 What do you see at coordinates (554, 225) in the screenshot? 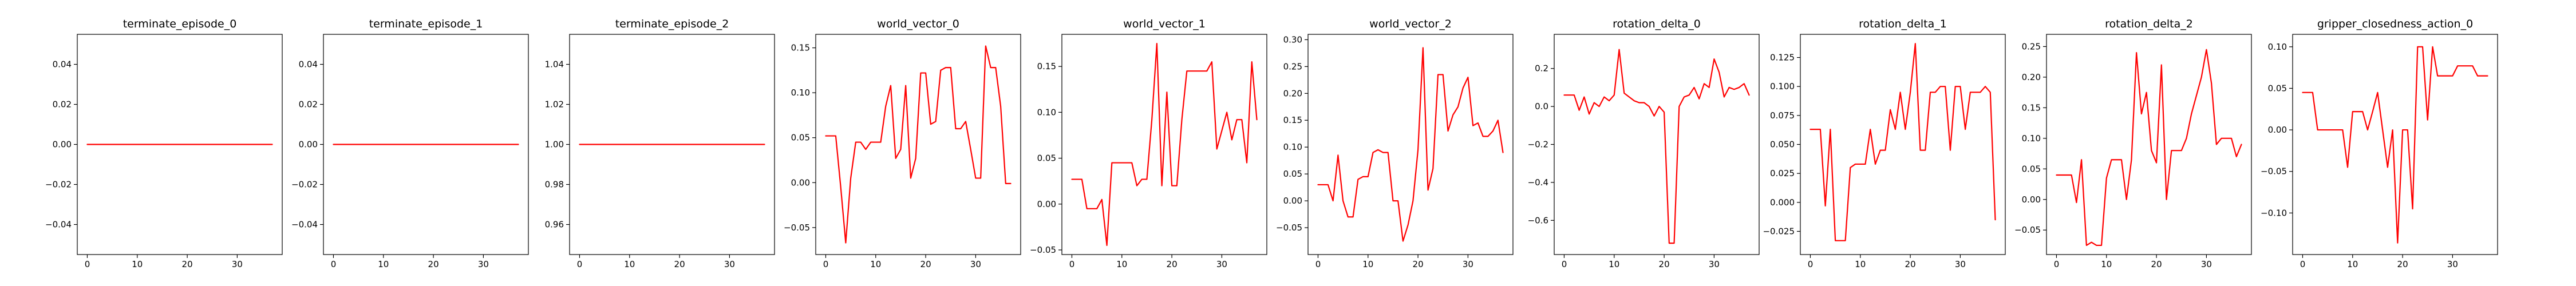
I see `y-tick-label: 0.96` at bounding box center [554, 225].